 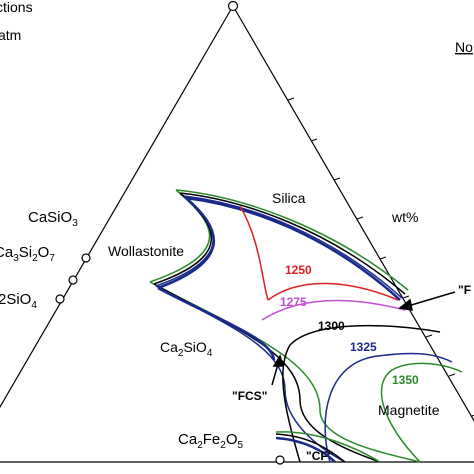 What do you see at coordinates (405, 380) in the screenshot?
I see `isotherm-label: 1350` at bounding box center [405, 380].